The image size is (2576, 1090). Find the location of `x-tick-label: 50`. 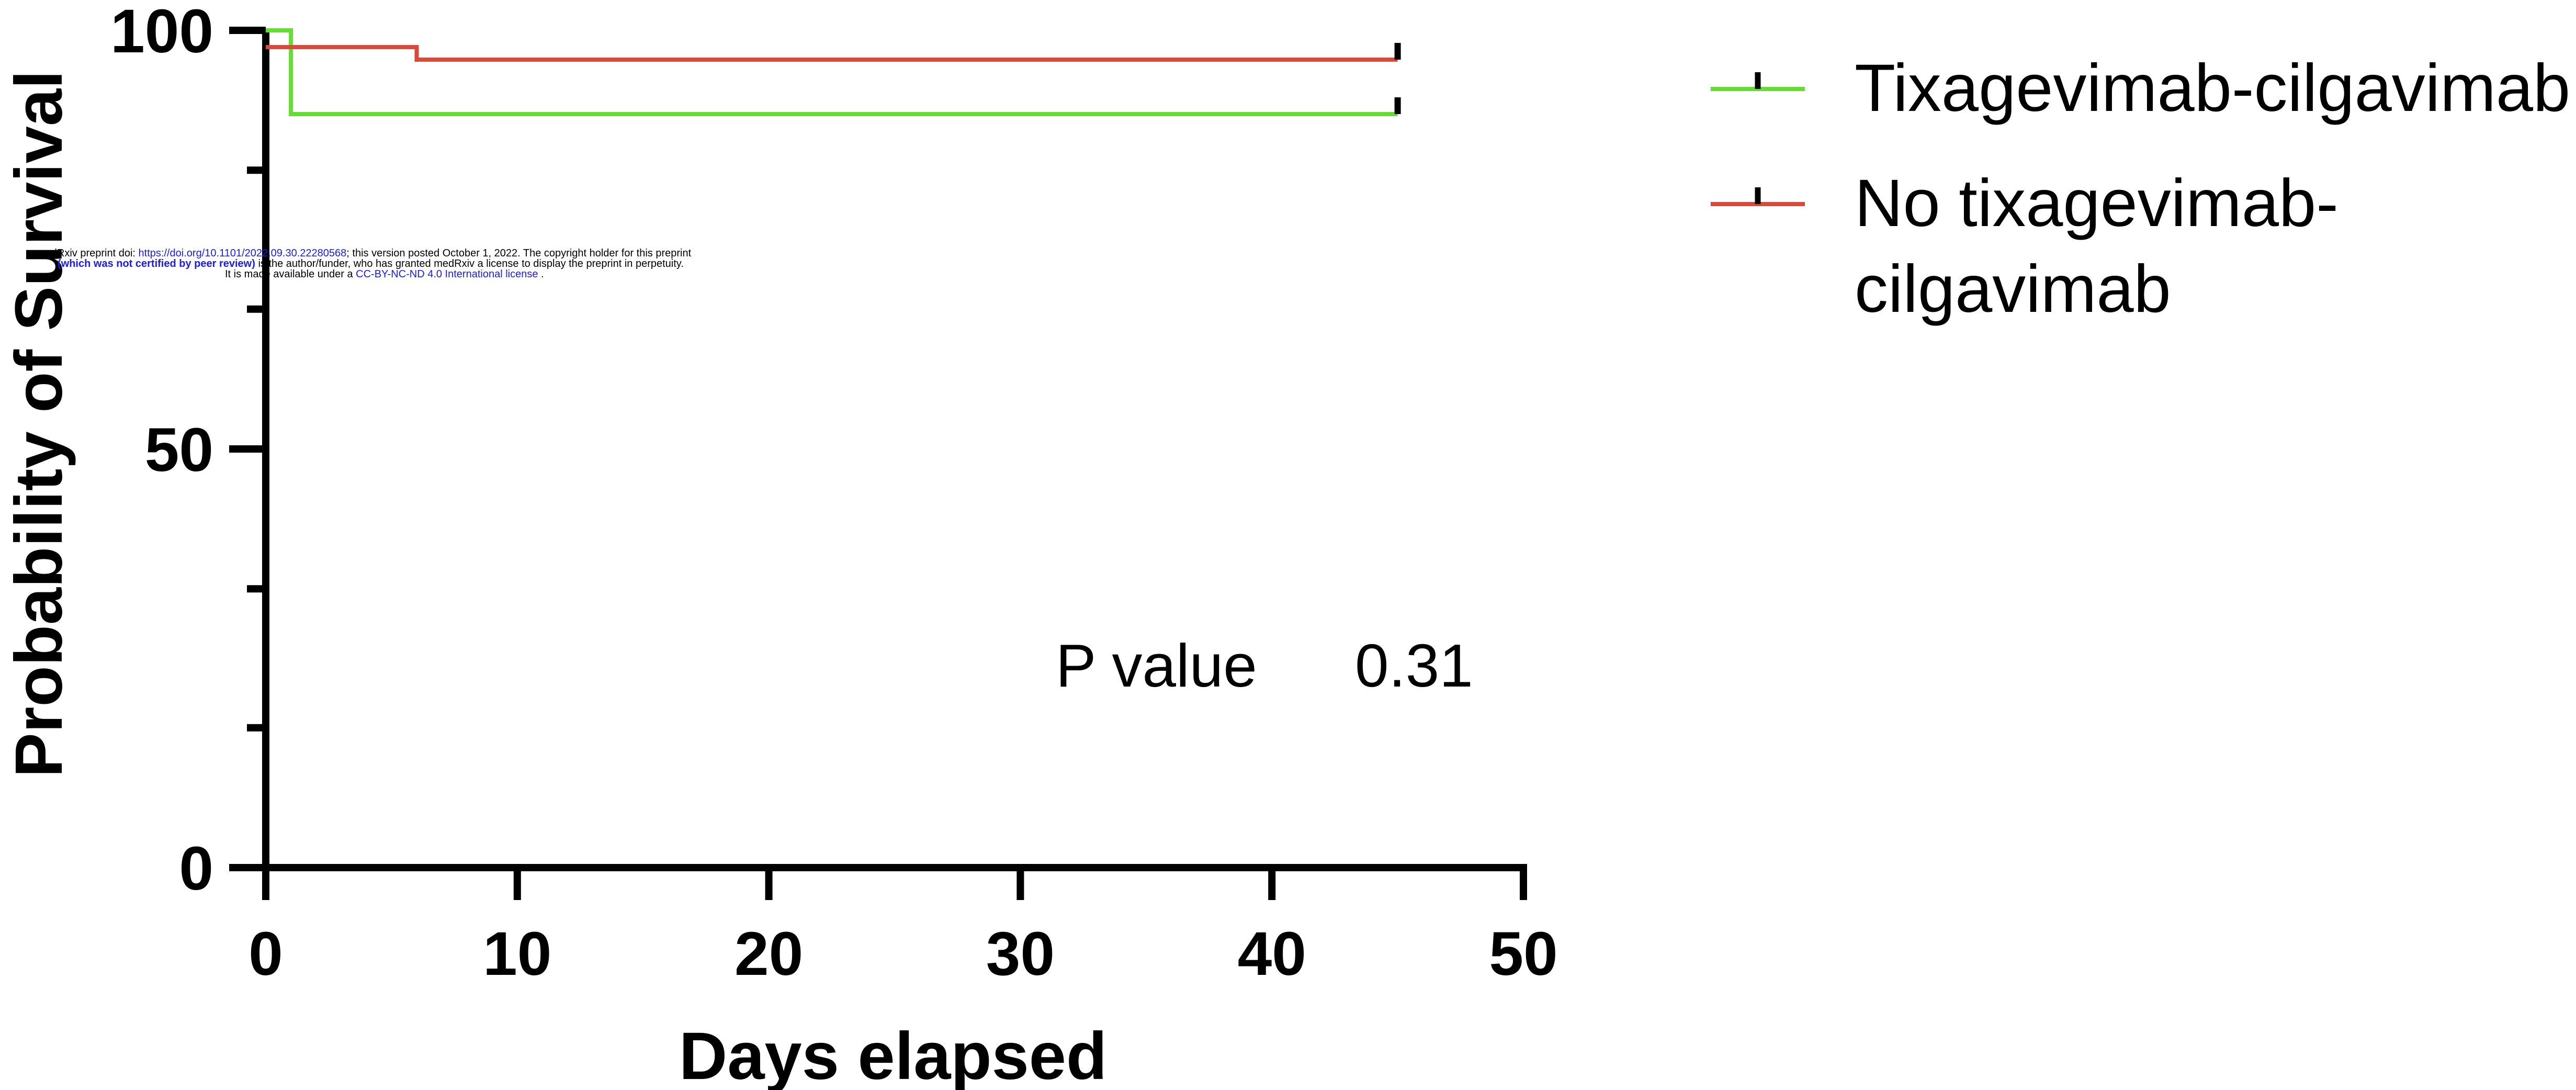

x-tick-label: 50 is located at coordinates (1523, 954).